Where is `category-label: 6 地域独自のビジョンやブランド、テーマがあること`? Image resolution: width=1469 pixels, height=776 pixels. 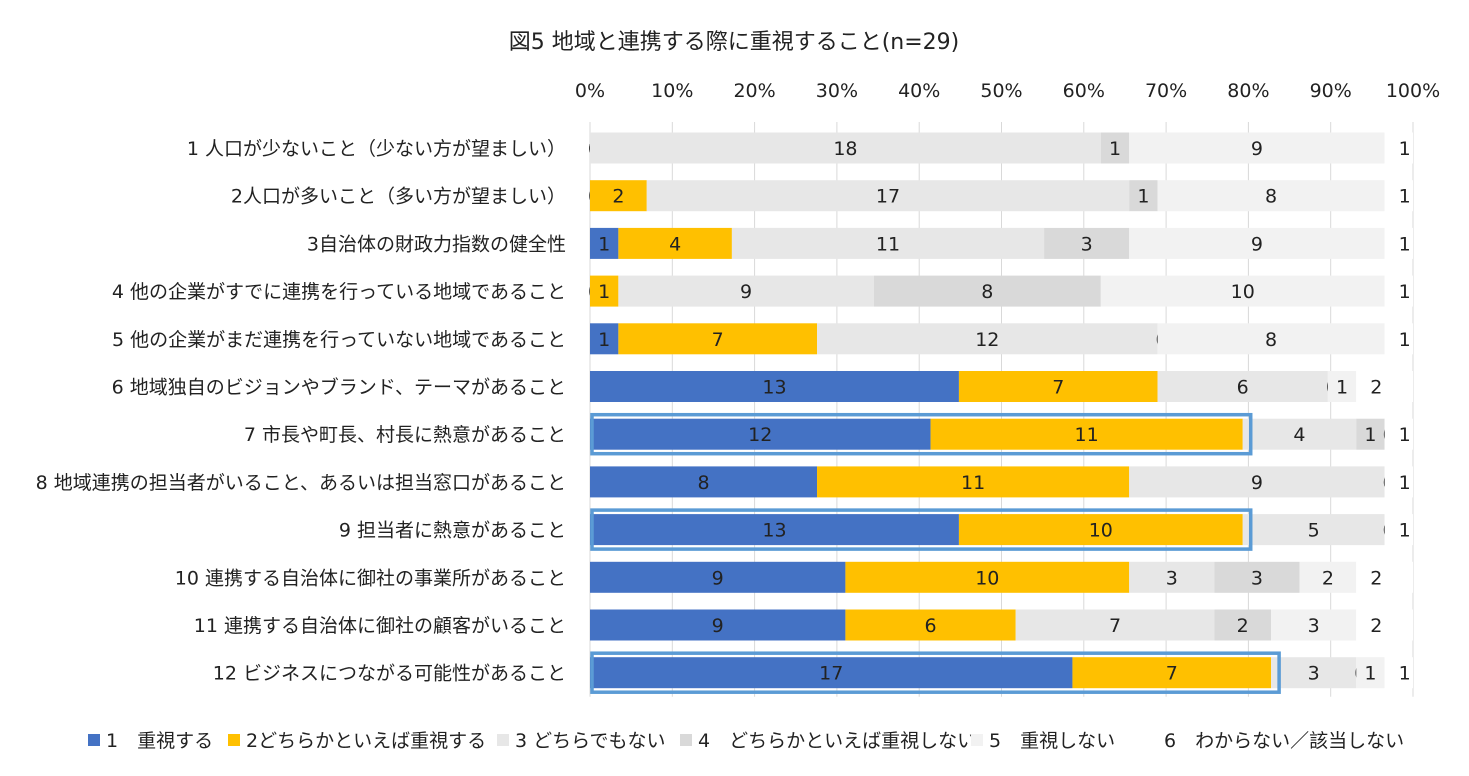
category-label: 6 地域独自のビジョンやブランド、テーマがあること is located at coordinates (339, 387).